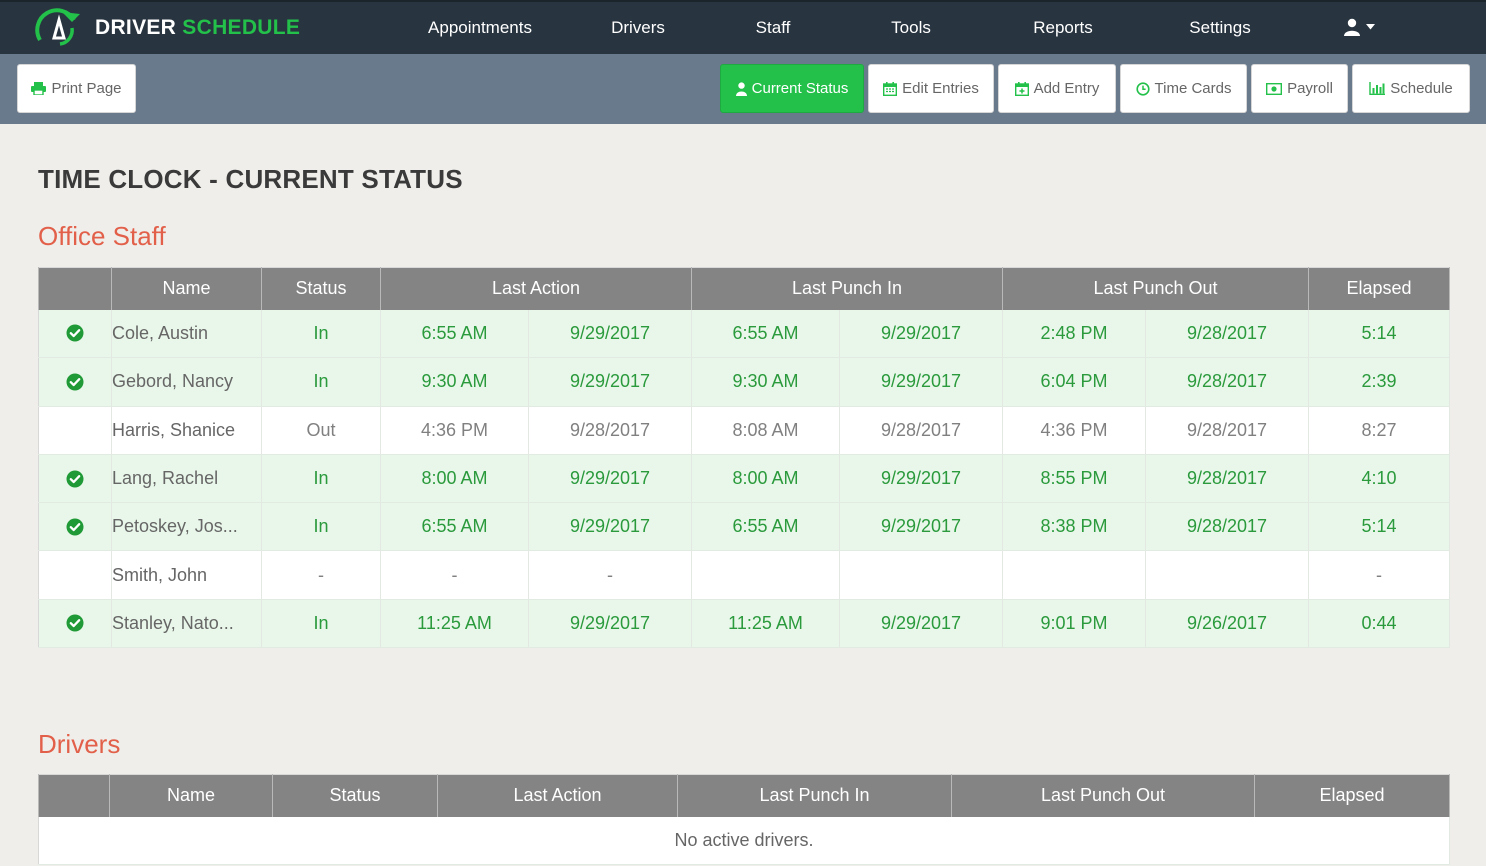 The image size is (1486, 866). Describe the element at coordinates (921, 575) in the screenshot. I see `punch-in-date` at that location.